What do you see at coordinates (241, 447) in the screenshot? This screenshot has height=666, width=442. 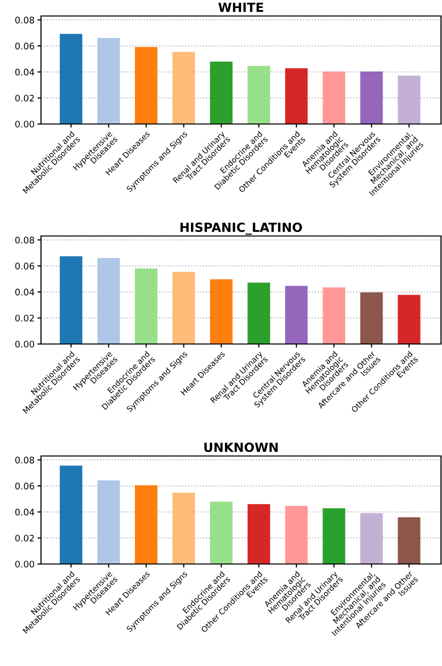 I see `chart-title: UNKNOWN` at bounding box center [241, 447].